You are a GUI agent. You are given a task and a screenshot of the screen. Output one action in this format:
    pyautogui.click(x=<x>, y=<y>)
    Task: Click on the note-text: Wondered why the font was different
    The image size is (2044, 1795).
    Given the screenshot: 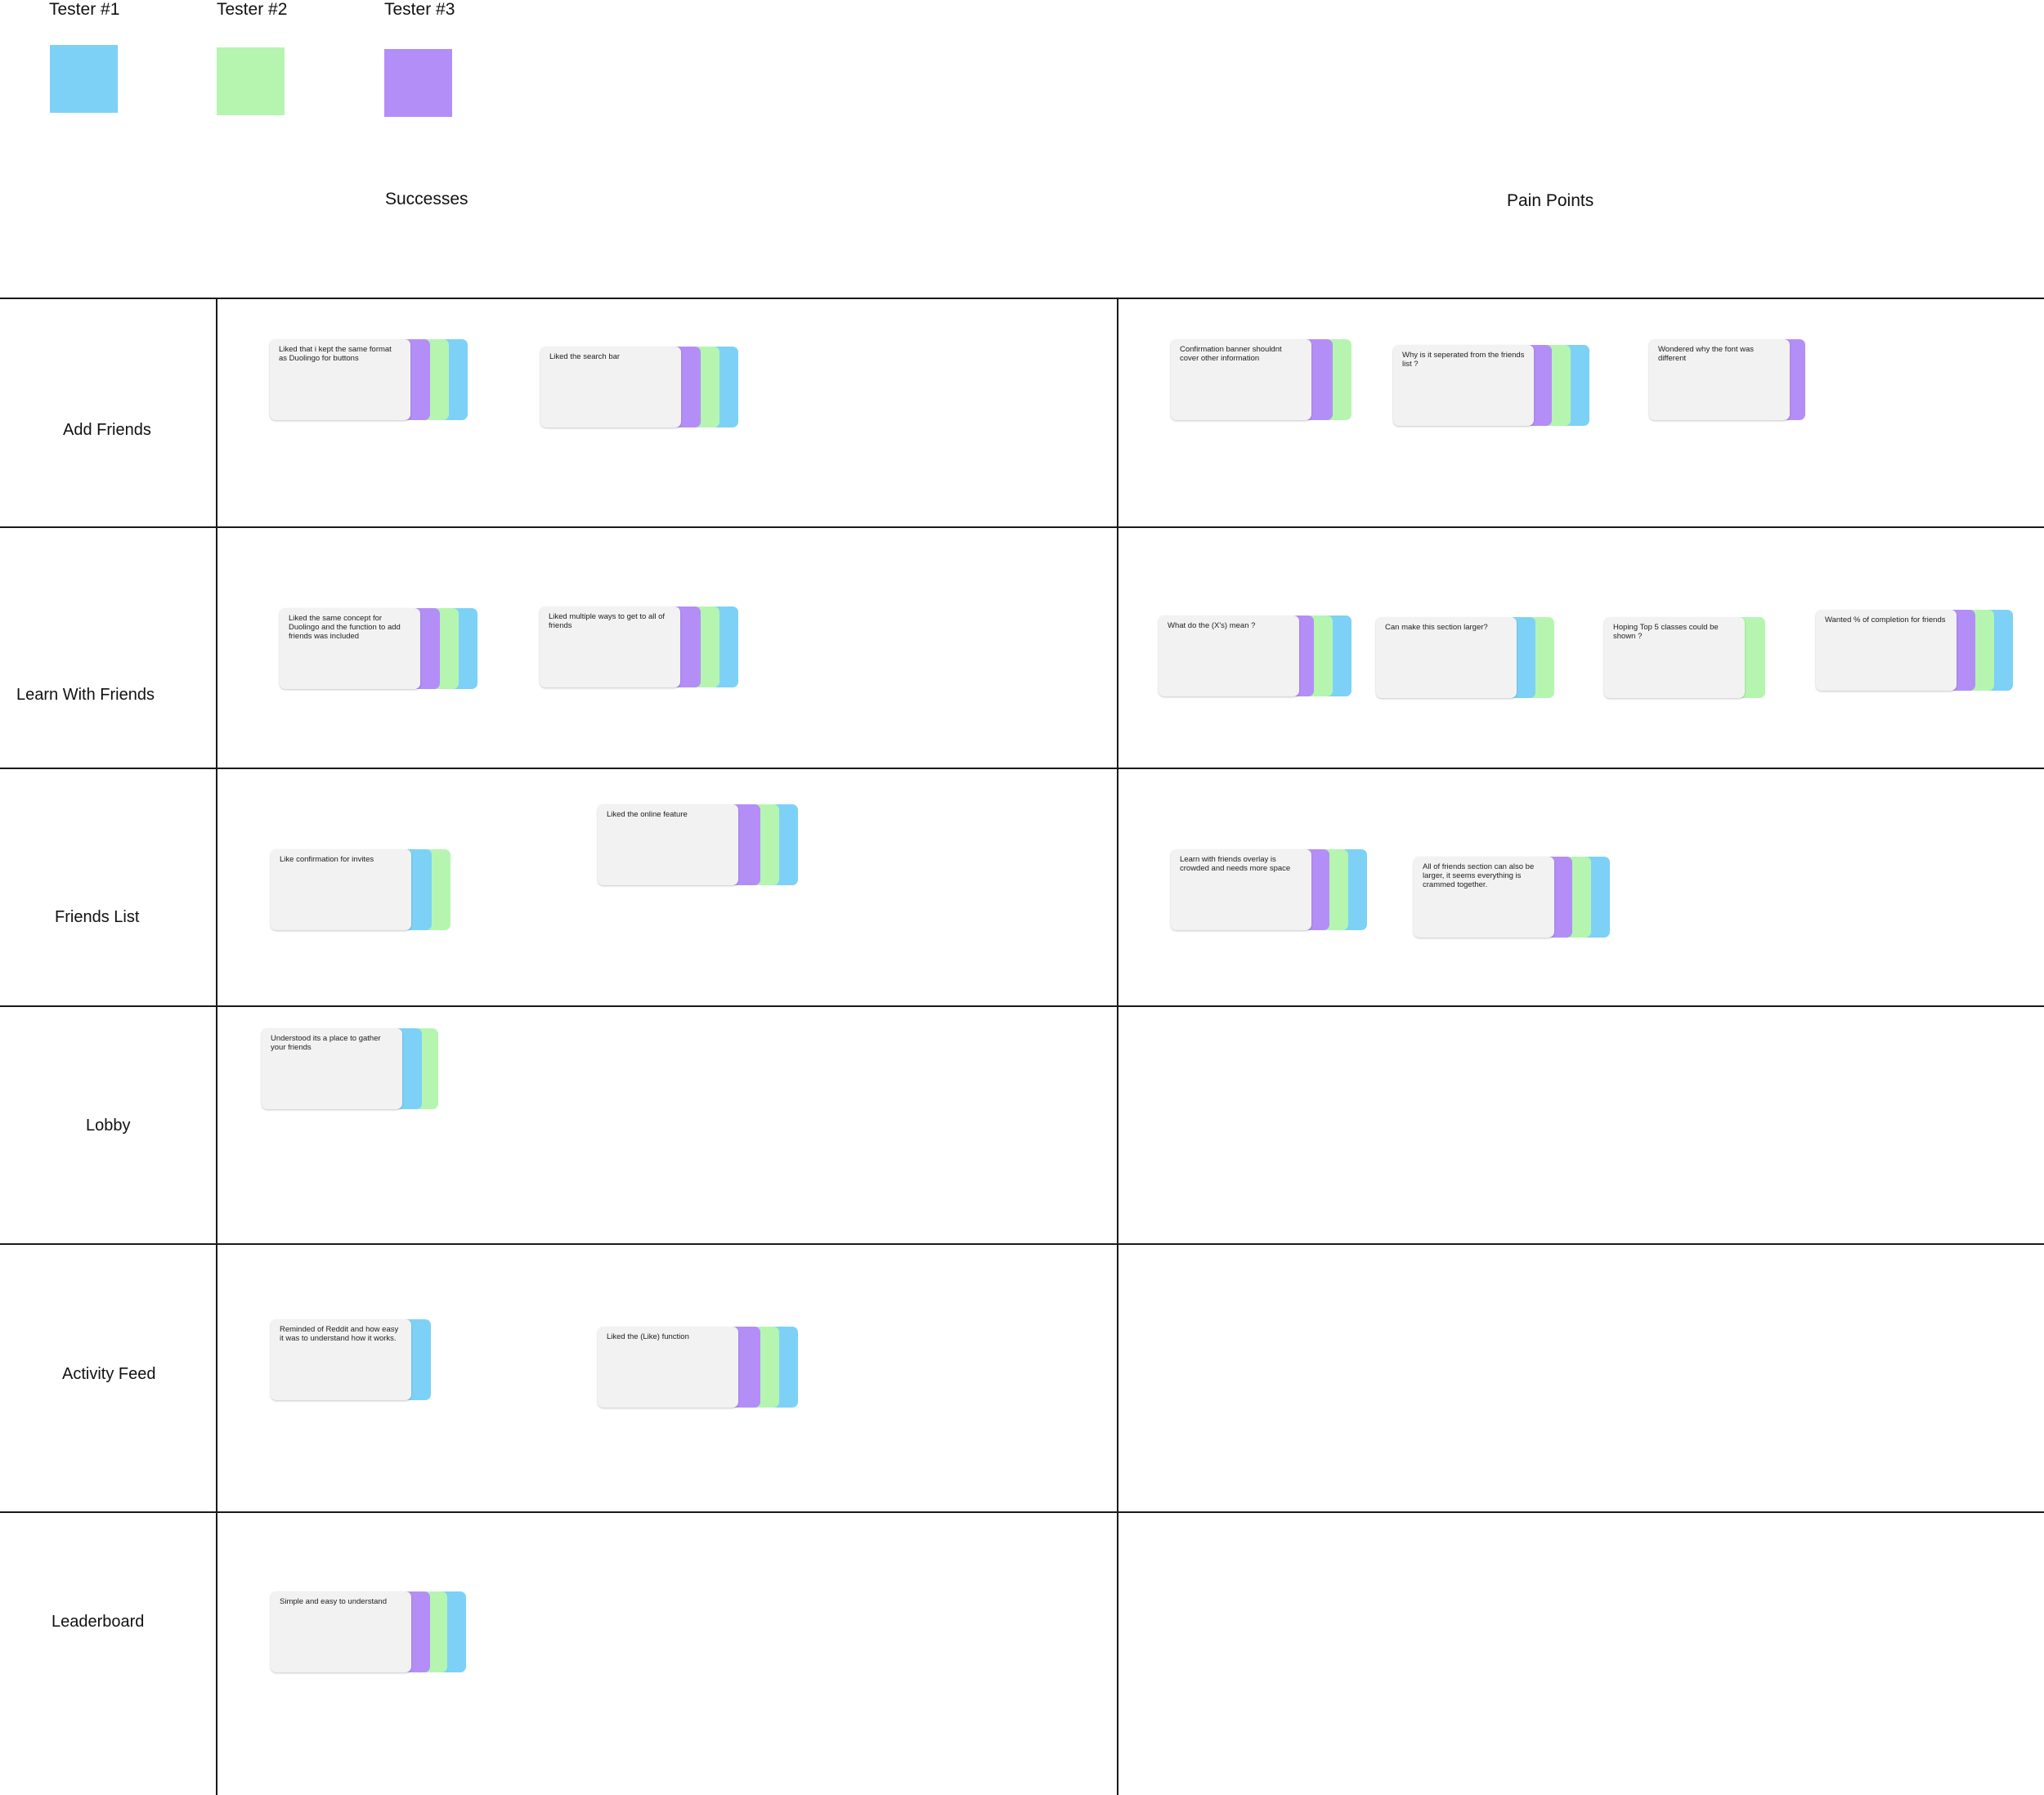 What is the action you would take?
    pyautogui.click(x=1707, y=354)
    